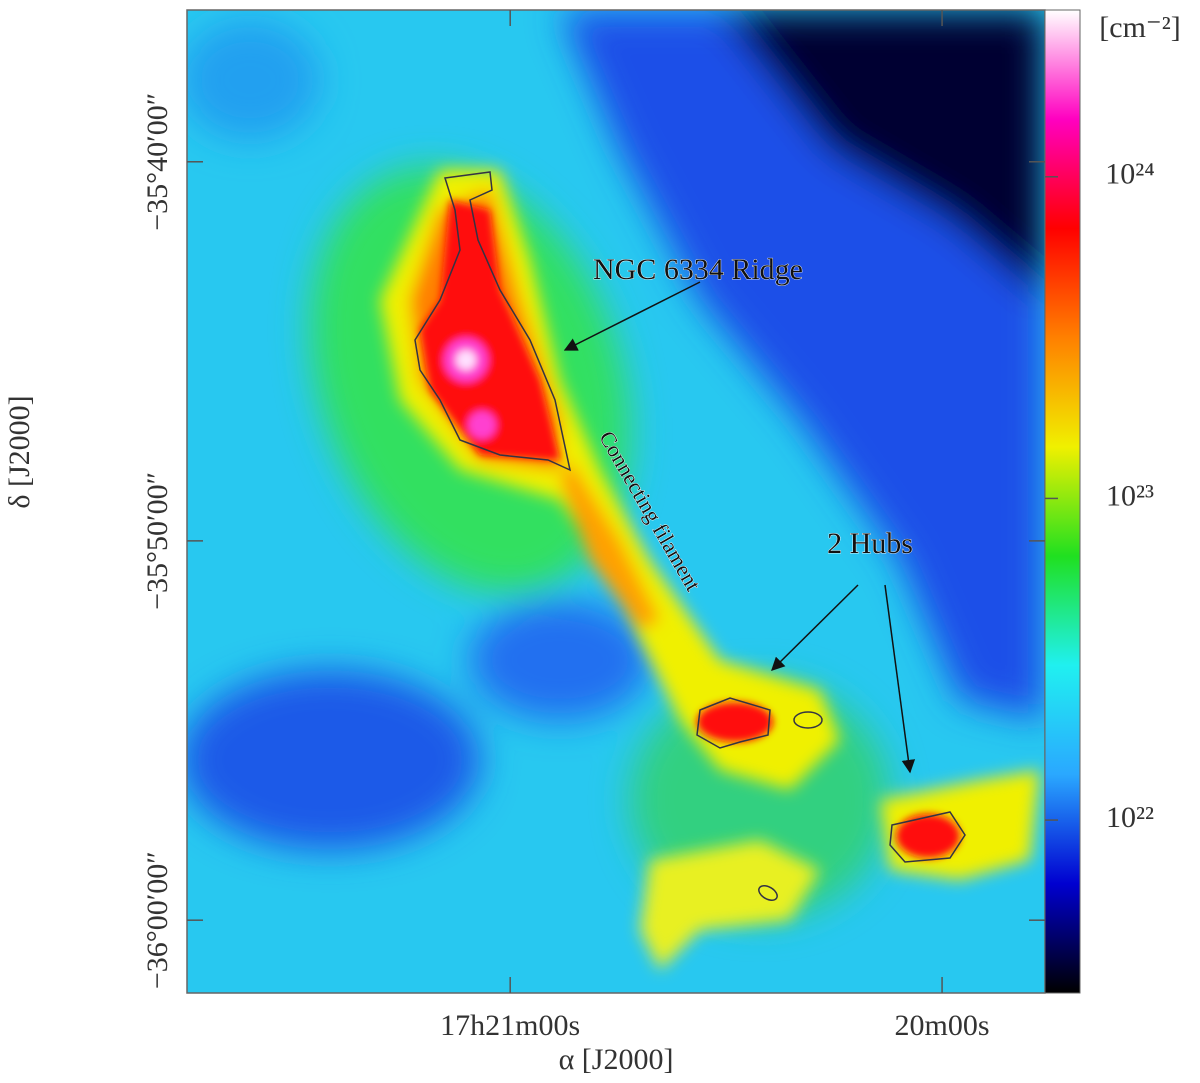 The image size is (1200, 1083). I want to click on colorbar-tick-label: 10²², so click(1130, 817).